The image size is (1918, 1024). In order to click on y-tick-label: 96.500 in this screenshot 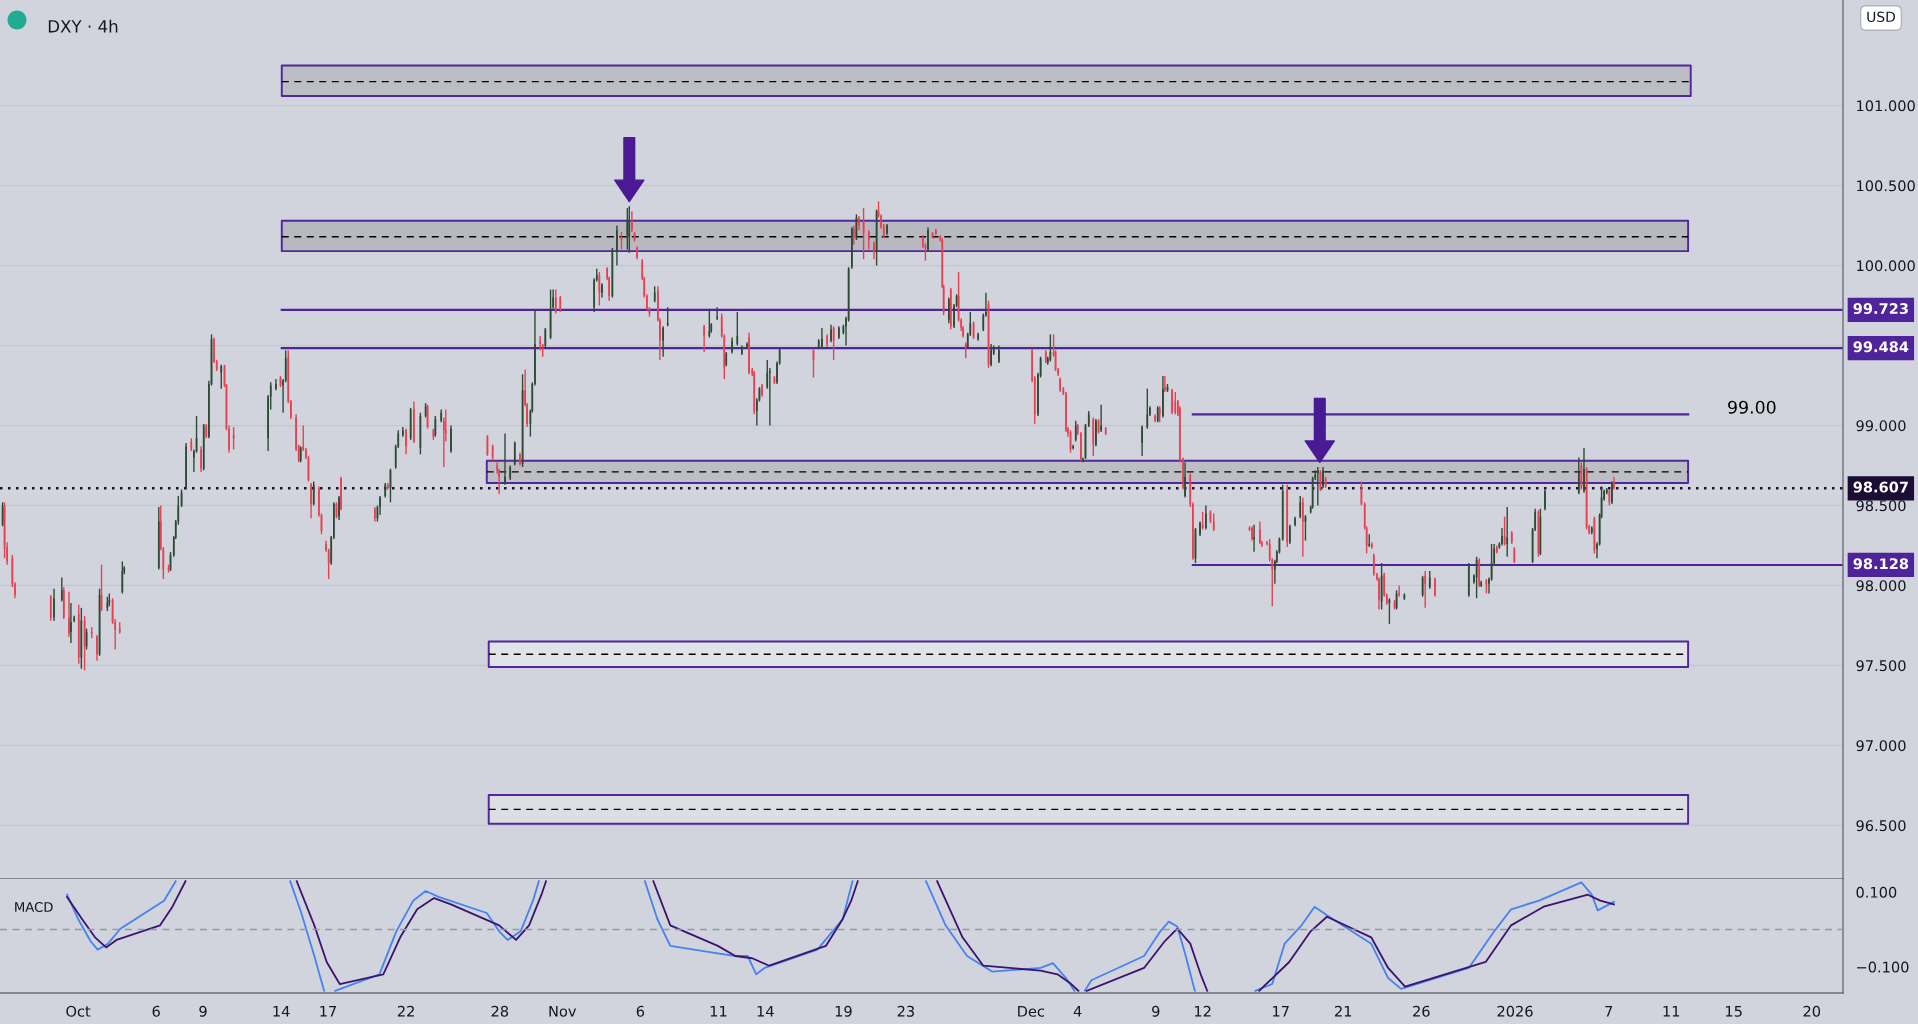, I will do `click(1881, 826)`.